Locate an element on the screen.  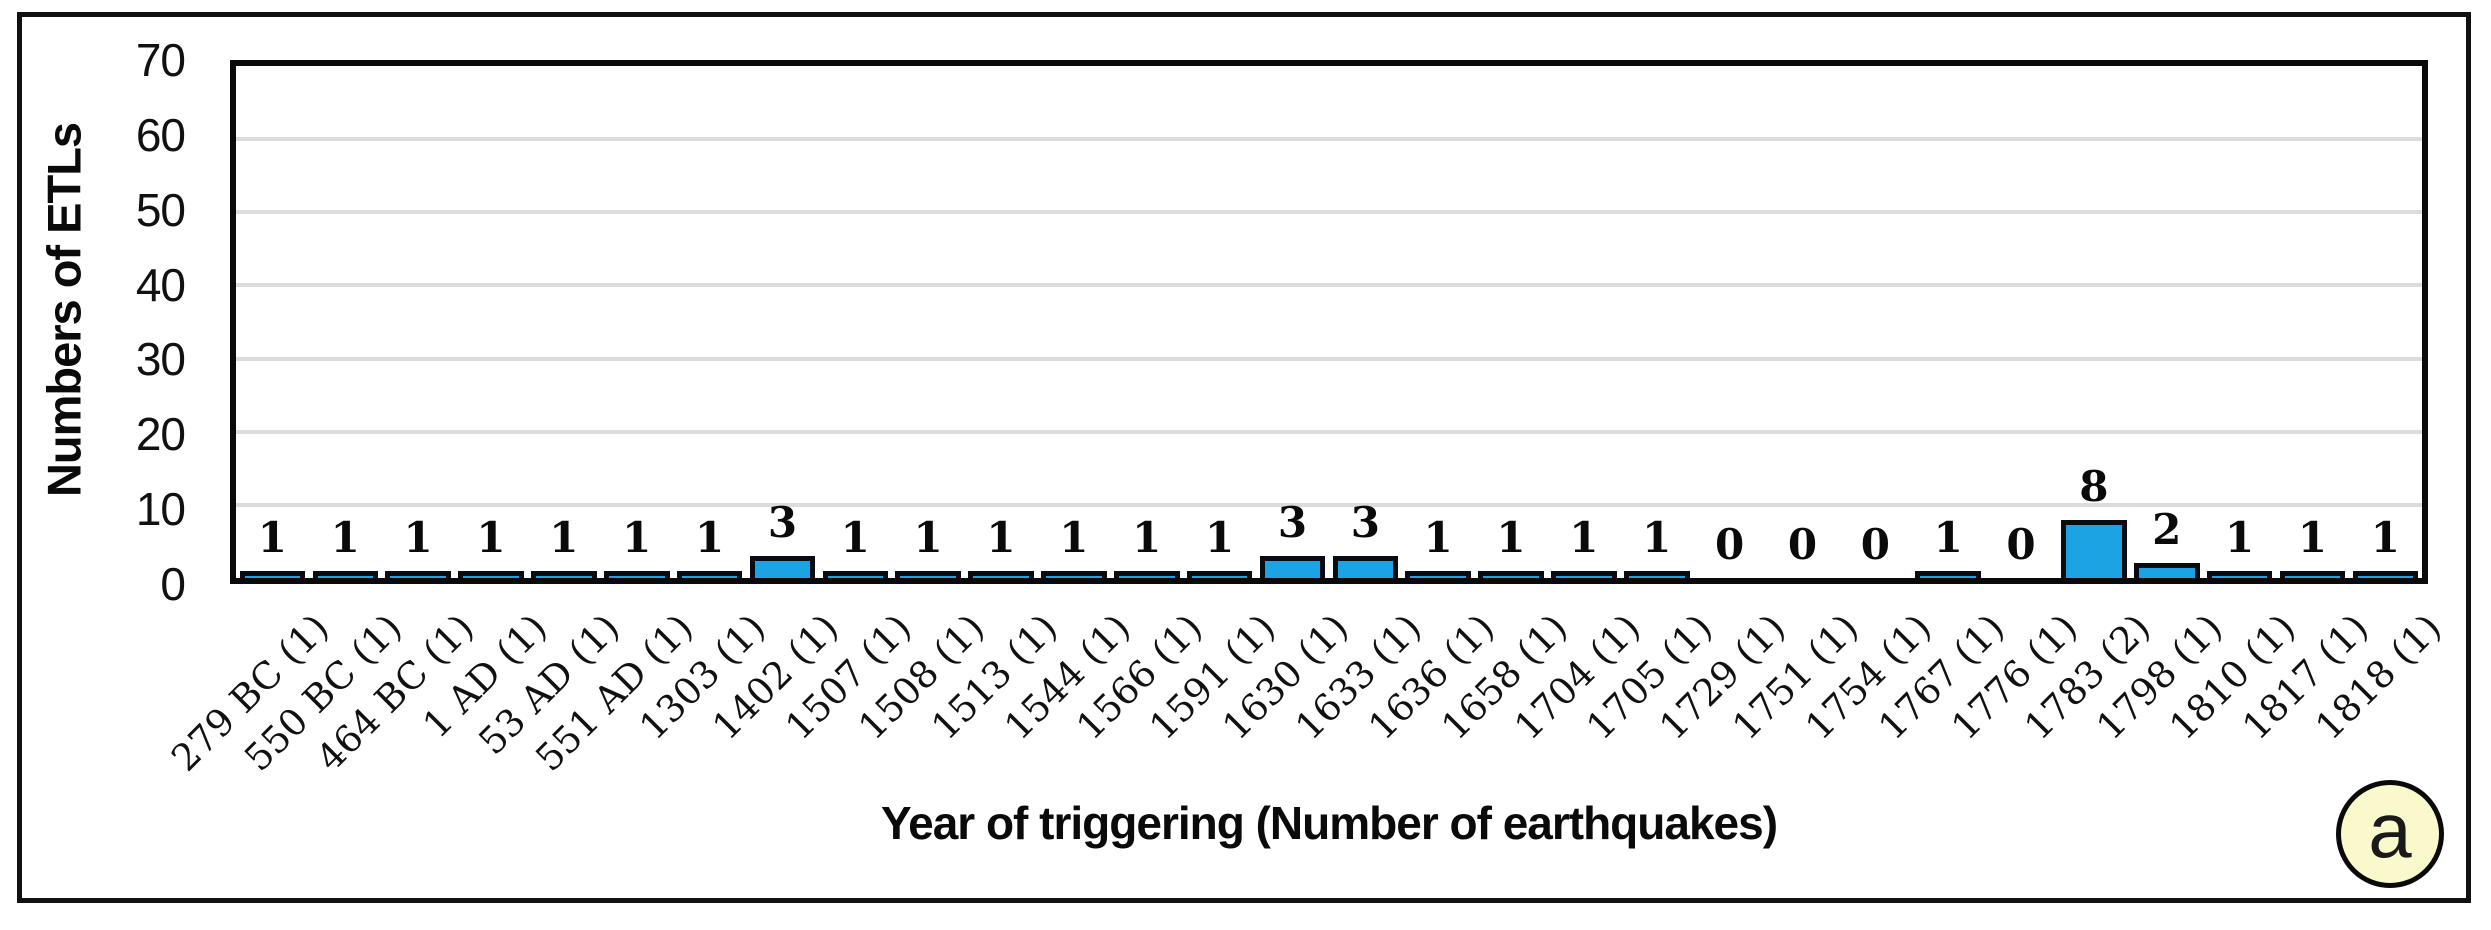
bar-slot: 3 1633 (1) is located at coordinates (1358, 407).